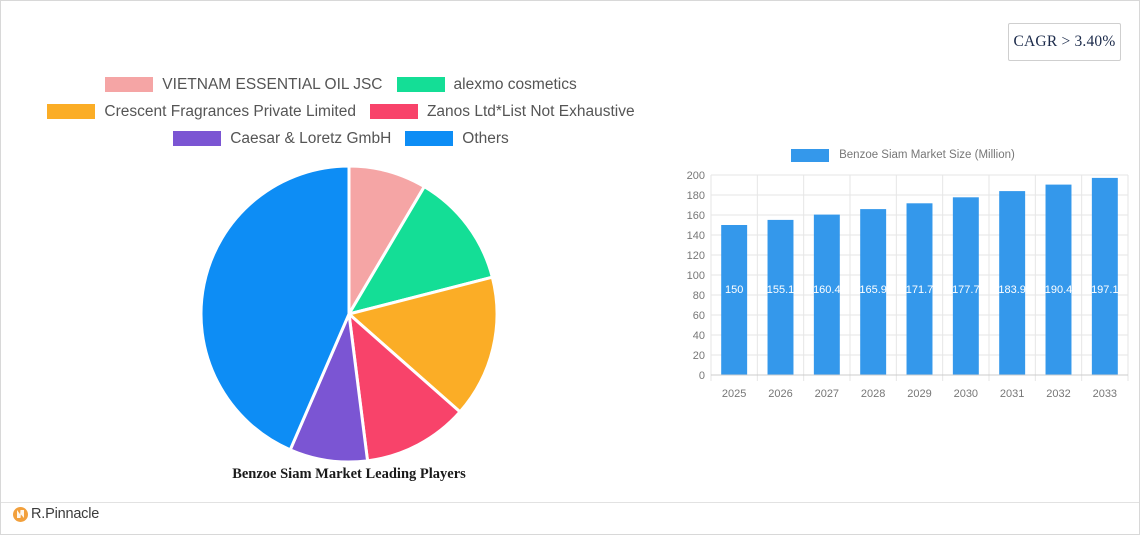 This screenshot has width=1140, height=535. I want to click on bar-chart-legend: Benzoe Siam Market Size (Million), so click(903, 155).